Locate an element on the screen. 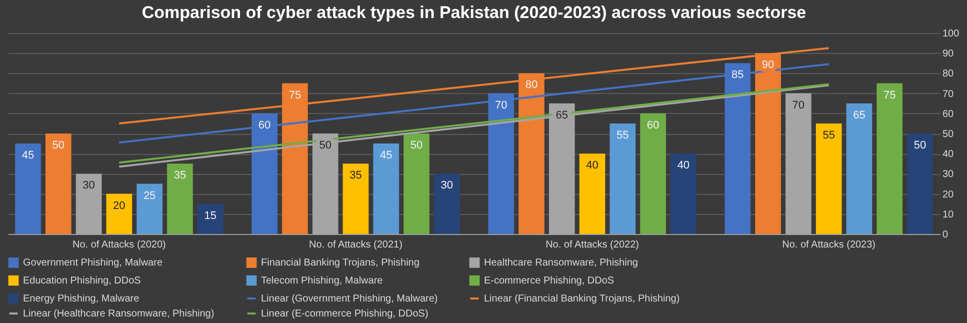  legend-label: Linear (Government Phishing, Malware) is located at coordinates (349, 299).